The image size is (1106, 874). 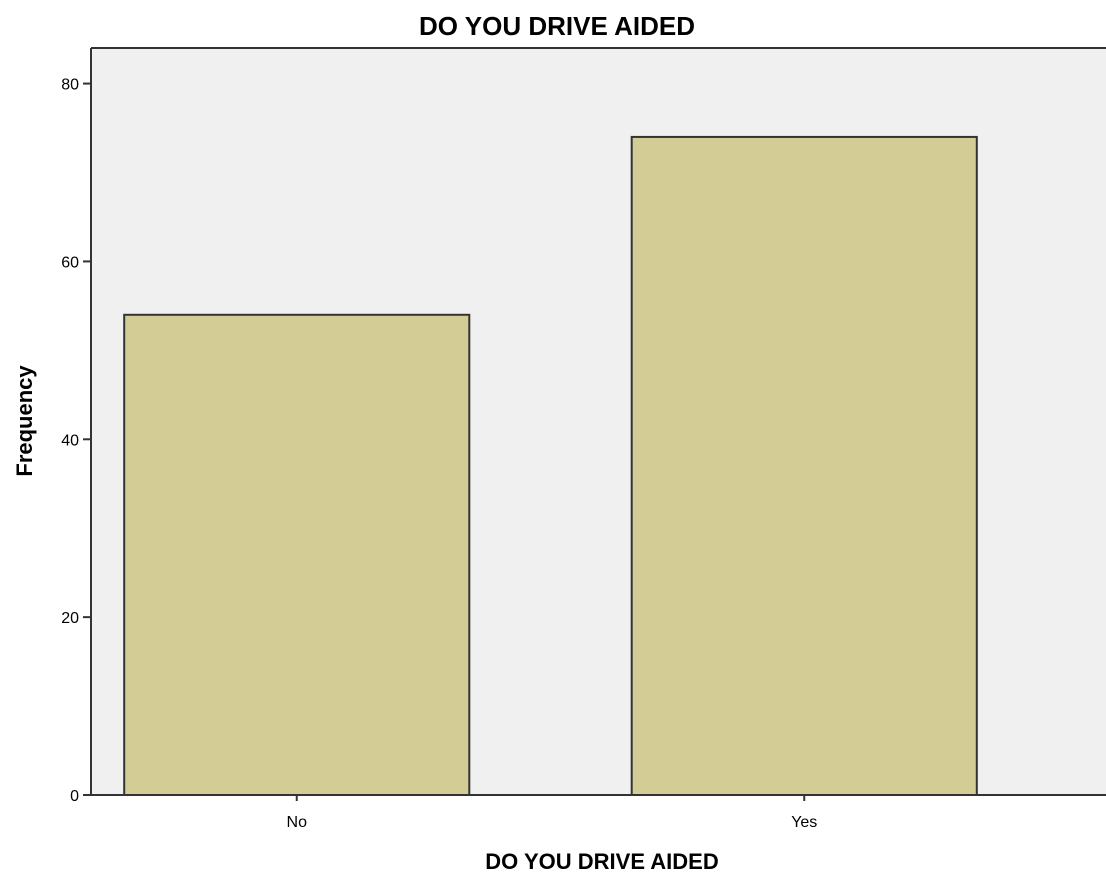 I want to click on chart-title: DO YOU DRIVE AIDED, so click(x=557, y=26).